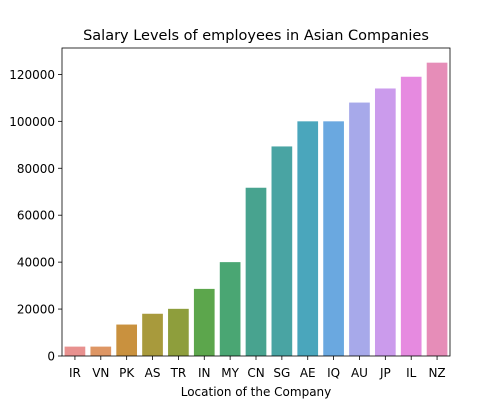  What do you see at coordinates (359, 373) in the screenshot?
I see `x-tick-label: AU` at bounding box center [359, 373].